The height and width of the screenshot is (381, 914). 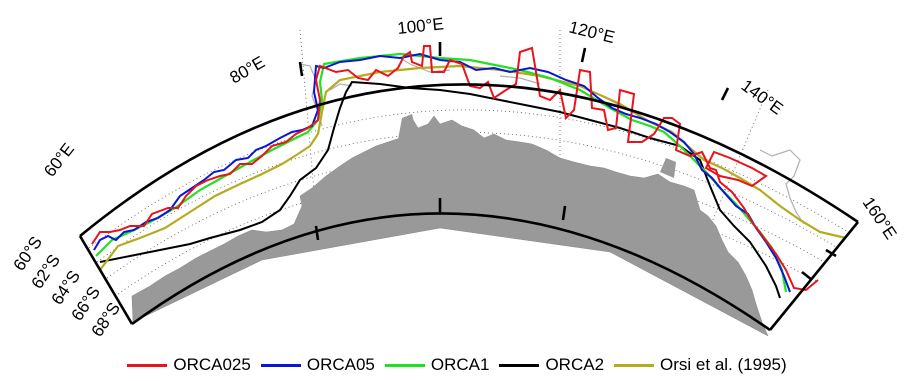 What do you see at coordinates (460, 364) in the screenshot?
I see `legend-label-orca1: ORCA1` at bounding box center [460, 364].